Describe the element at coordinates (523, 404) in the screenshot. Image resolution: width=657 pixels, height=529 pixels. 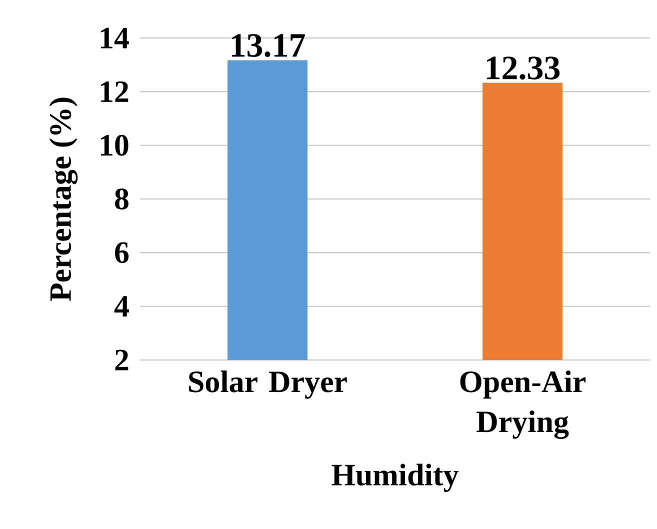
I see `x-tick-label: Open-Air Drying` at that location.